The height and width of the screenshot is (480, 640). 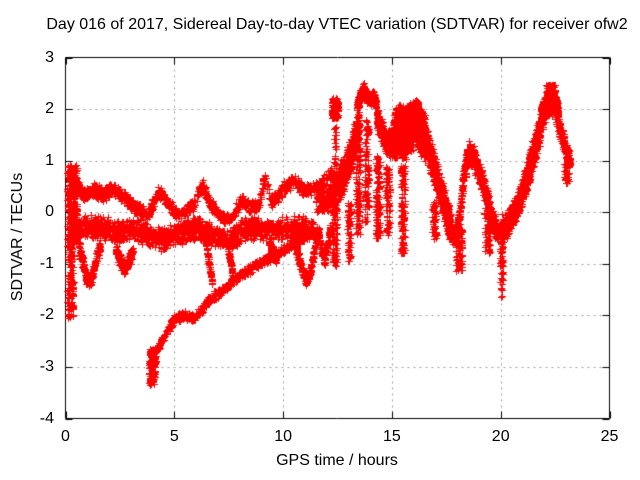 I want to click on y-tick-label--3: -3, so click(x=46, y=366).